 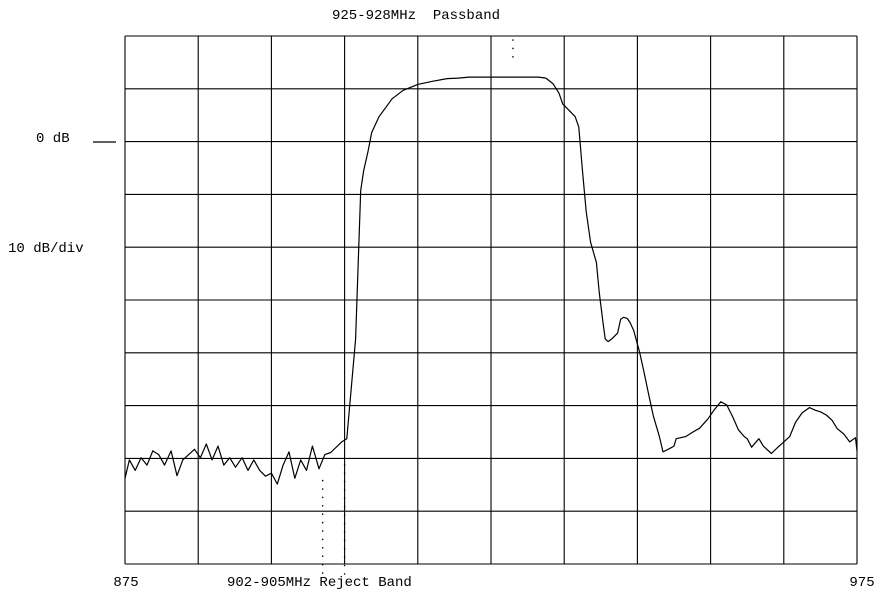 I want to click on x-tick-label-start: 875, so click(x=125, y=583).